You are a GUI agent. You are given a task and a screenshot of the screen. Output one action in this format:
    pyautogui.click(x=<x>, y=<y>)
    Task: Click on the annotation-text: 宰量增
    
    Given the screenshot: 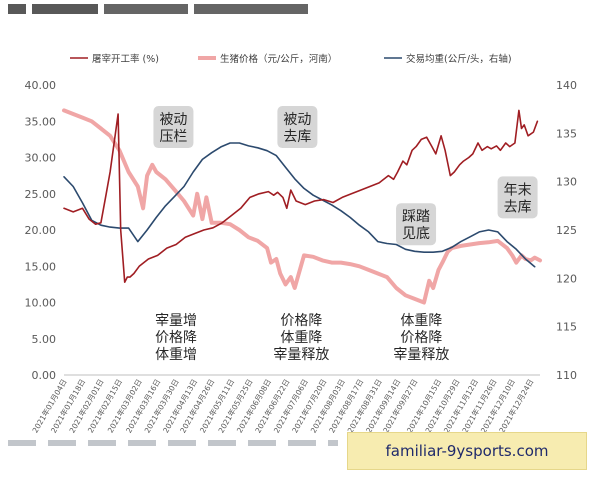 What is the action you would take?
    pyautogui.click(x=176, y=321)
    